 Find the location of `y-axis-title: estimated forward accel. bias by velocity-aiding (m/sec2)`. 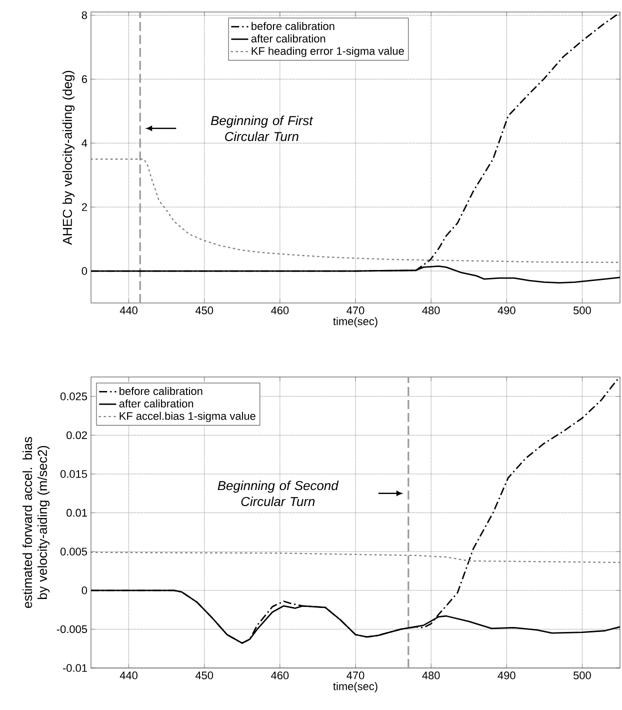

y-axis-title: estimated forward accel. bias by velocity-aiding (m/sec2) is located at coordinates (36, 522).